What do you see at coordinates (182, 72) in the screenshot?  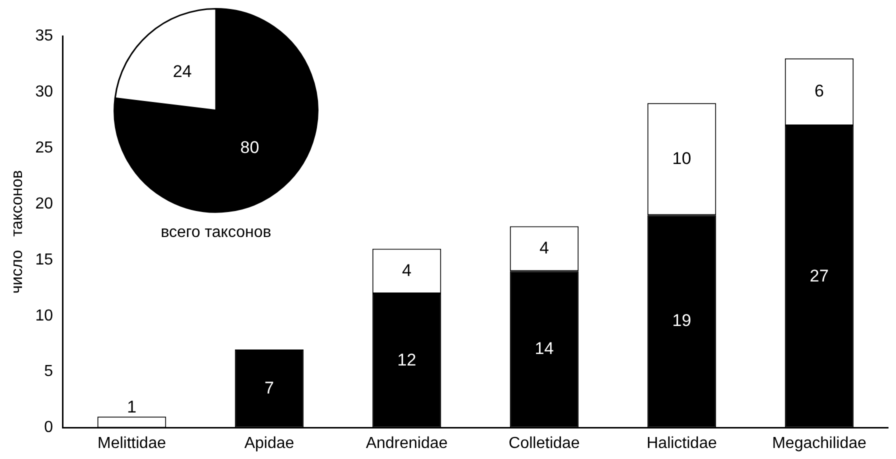 I see `data-label: 24` at bounding box center [182, 72].